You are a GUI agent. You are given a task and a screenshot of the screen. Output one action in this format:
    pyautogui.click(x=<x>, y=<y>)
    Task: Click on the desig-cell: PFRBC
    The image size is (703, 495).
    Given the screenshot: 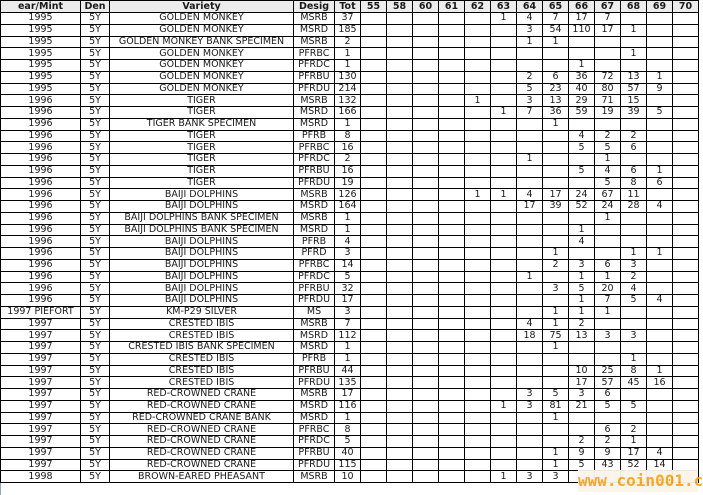 What is the action you would take?
    pyautogui.click(x=314, y=265)
    